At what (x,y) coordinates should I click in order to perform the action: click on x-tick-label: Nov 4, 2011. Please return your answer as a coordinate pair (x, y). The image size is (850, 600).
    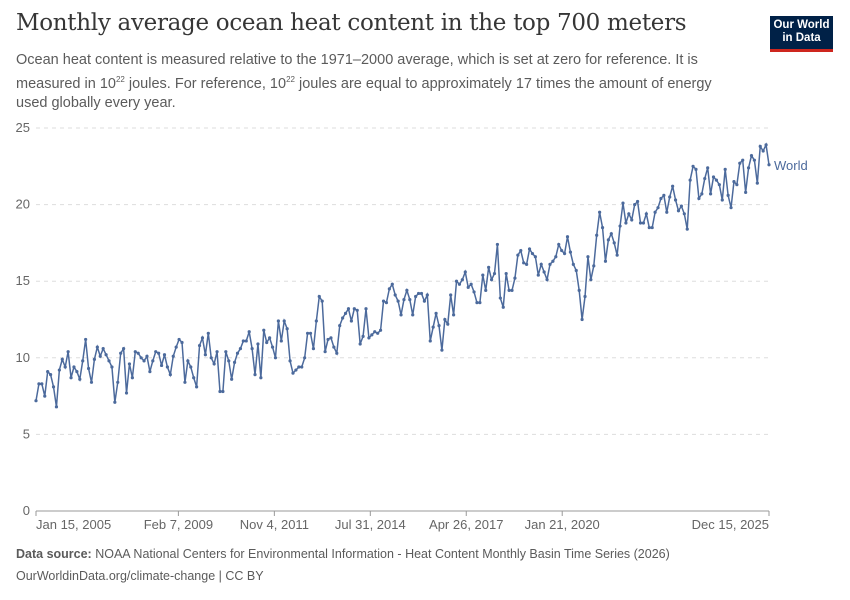
    Looking at the image, I should click on (274, 524).